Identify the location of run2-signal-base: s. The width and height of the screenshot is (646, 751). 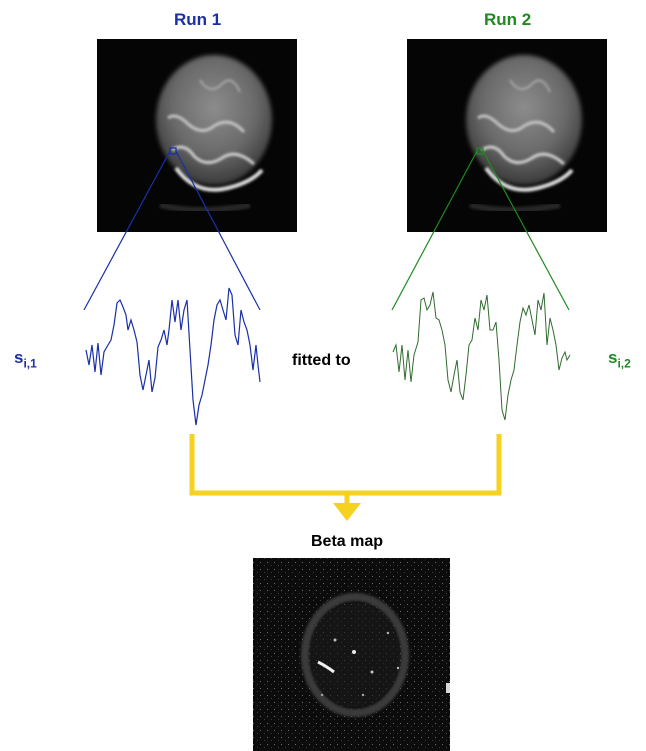
(613, 357).